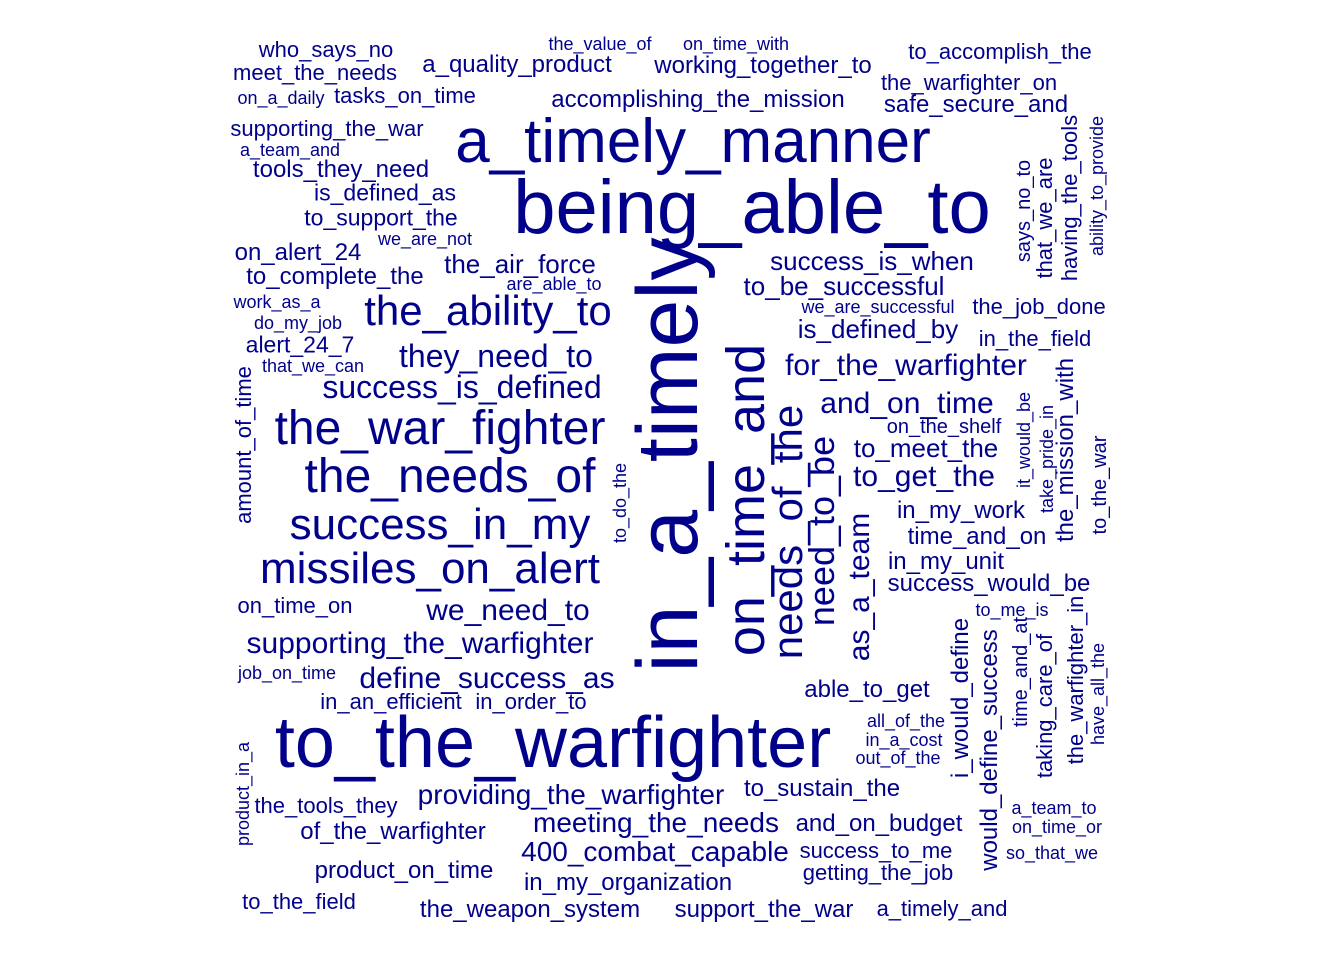  What do you see at coordinates (1100, 485) in the screenshot?
I see `word: to_the_war` at bounding box center [1100, 485].